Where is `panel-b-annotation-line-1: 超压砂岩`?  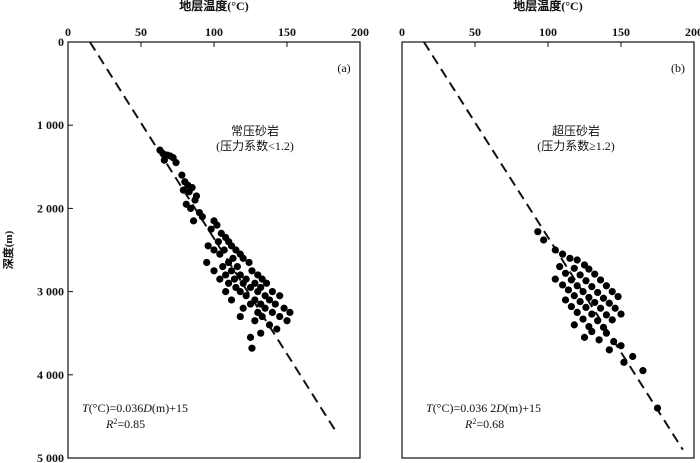 panel-b-annotation-line-1: 超压砂岩 is located at coordinates (576, 130).